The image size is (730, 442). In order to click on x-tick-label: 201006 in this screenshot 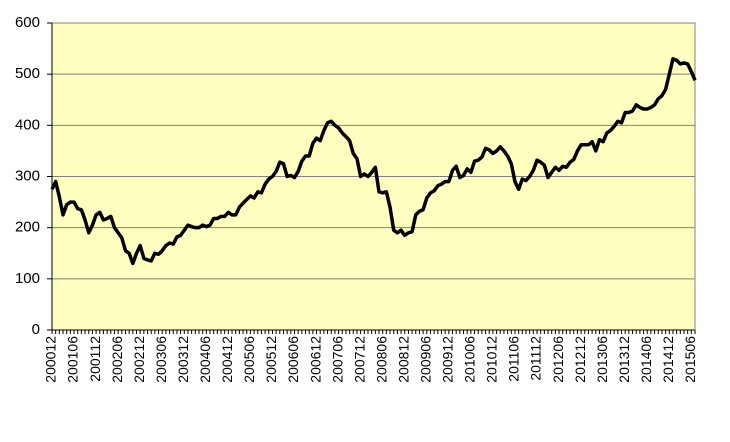, I will do `click(470, 359)`.